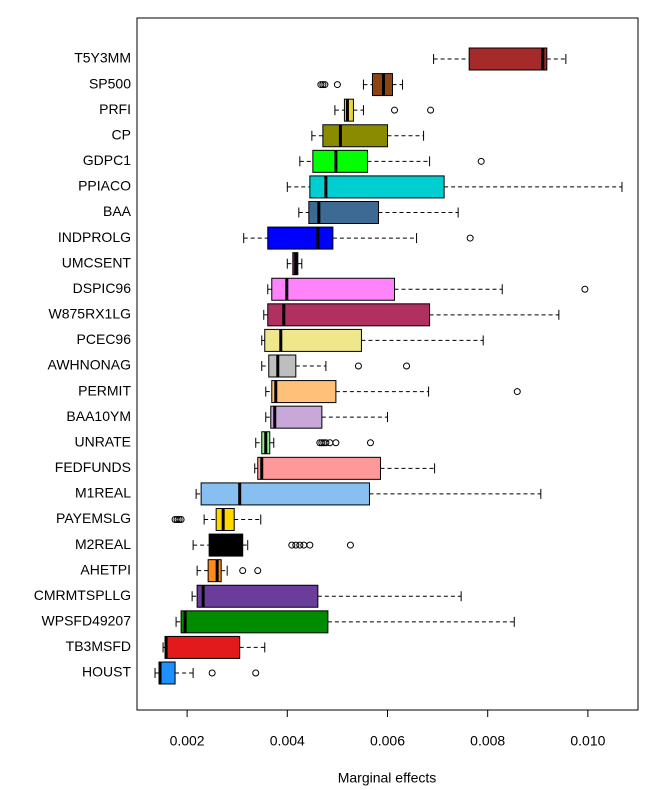 This screenshot has height=790, width=660. Describe the element at coordinates (104, 339) in the screenshot. I see `category-label: PCEC96` at that location.